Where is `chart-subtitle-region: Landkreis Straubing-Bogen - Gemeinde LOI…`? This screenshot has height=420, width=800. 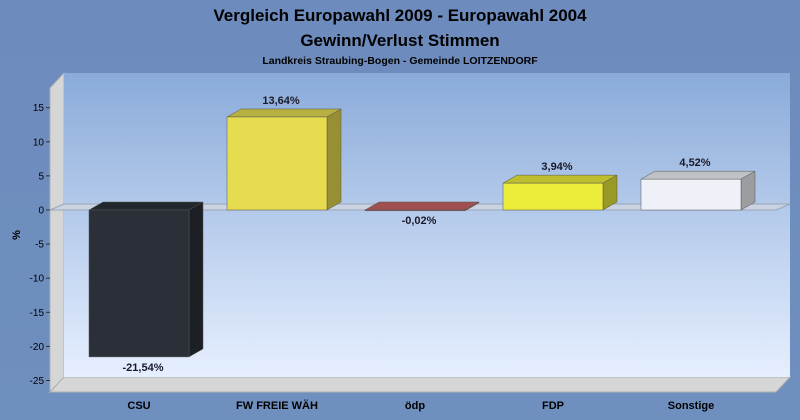
chart-subtitle-region: Landkreis Straubing-Bogen - Gemeinde LOI… is located at coordinates (400, 61).